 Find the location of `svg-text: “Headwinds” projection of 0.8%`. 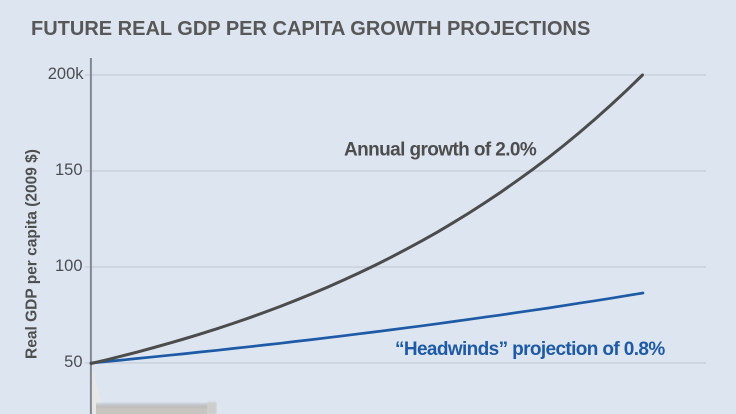

svg-text: “Headwinds” projection of 0.8% is located at coordinates (530, 349).